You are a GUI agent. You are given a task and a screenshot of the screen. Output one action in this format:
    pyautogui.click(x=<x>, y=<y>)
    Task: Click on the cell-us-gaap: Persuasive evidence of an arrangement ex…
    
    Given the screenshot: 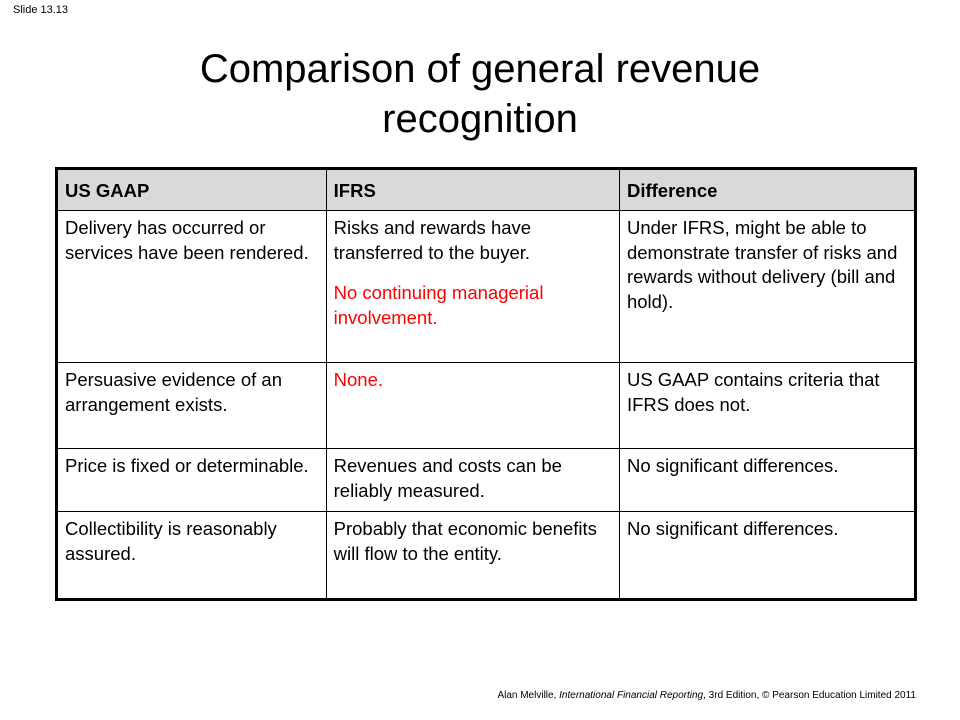 What is the action you would take?
    pyautogui.click(x=191, y=405)
    